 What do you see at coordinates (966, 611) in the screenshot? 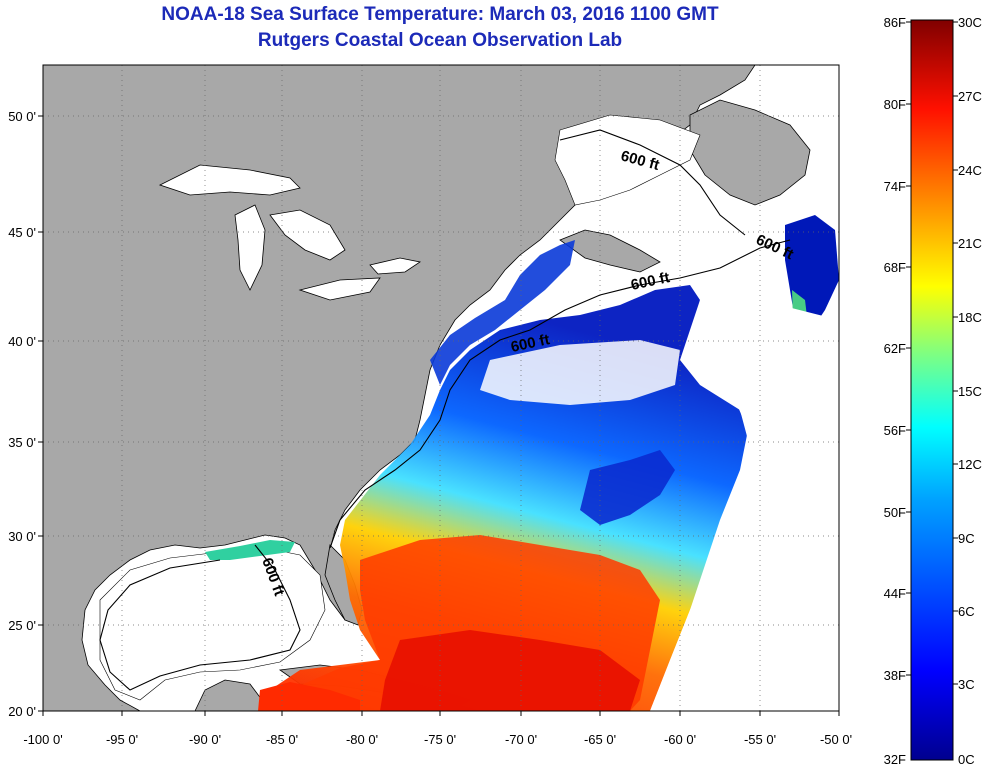
I see `colorbar-c-label: 6C` at bounding box center [966, 611].